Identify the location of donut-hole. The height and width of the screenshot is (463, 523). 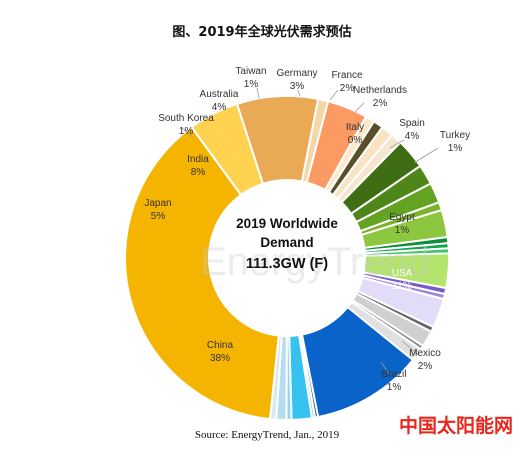
(287, 258).